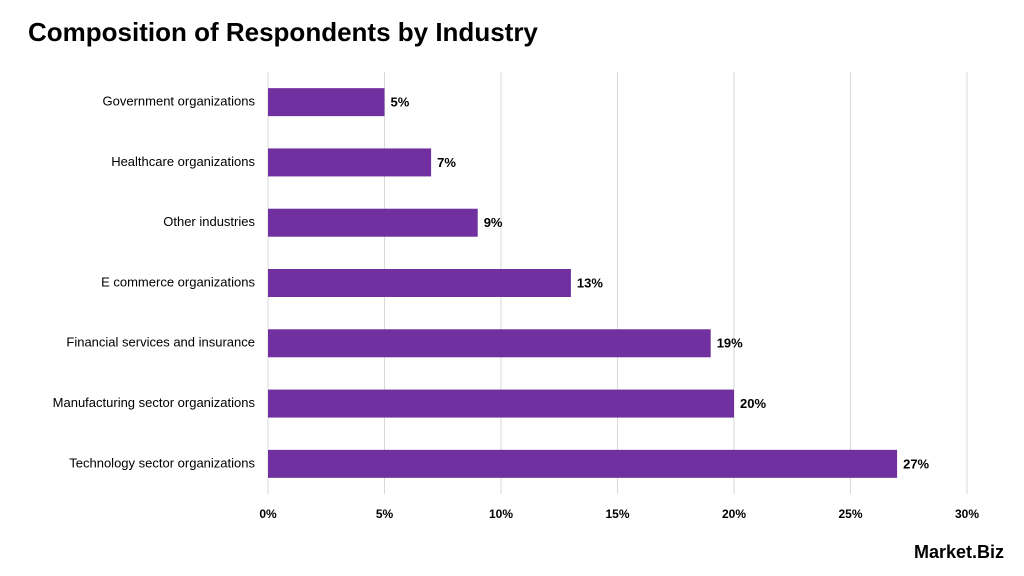  What do you see at coordinates (178, 281) in the screenshot?
I see `y-tick-label: E commerce organizations` at bounding box center [178, 281].